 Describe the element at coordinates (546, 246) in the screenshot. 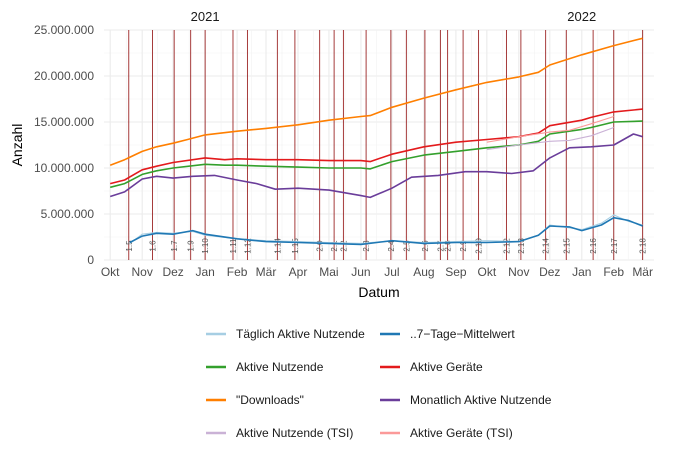

I see `version-label: 2.14` at that location.